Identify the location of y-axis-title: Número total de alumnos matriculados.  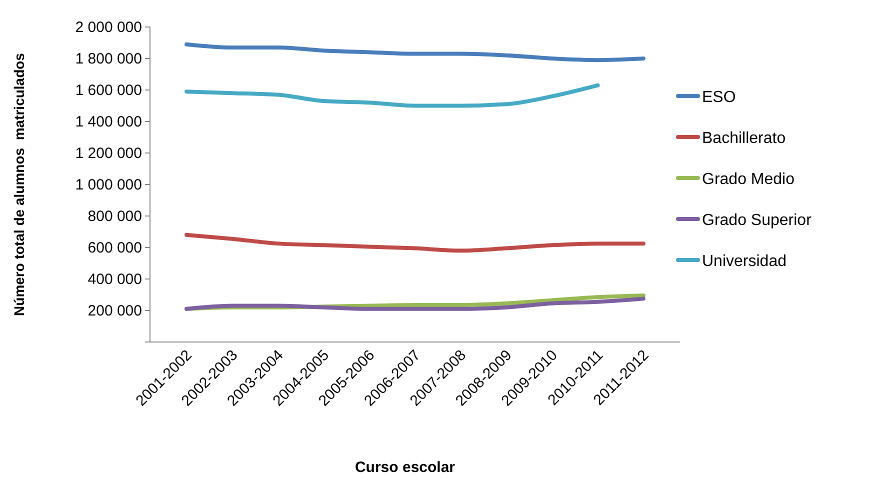
(19, 184).